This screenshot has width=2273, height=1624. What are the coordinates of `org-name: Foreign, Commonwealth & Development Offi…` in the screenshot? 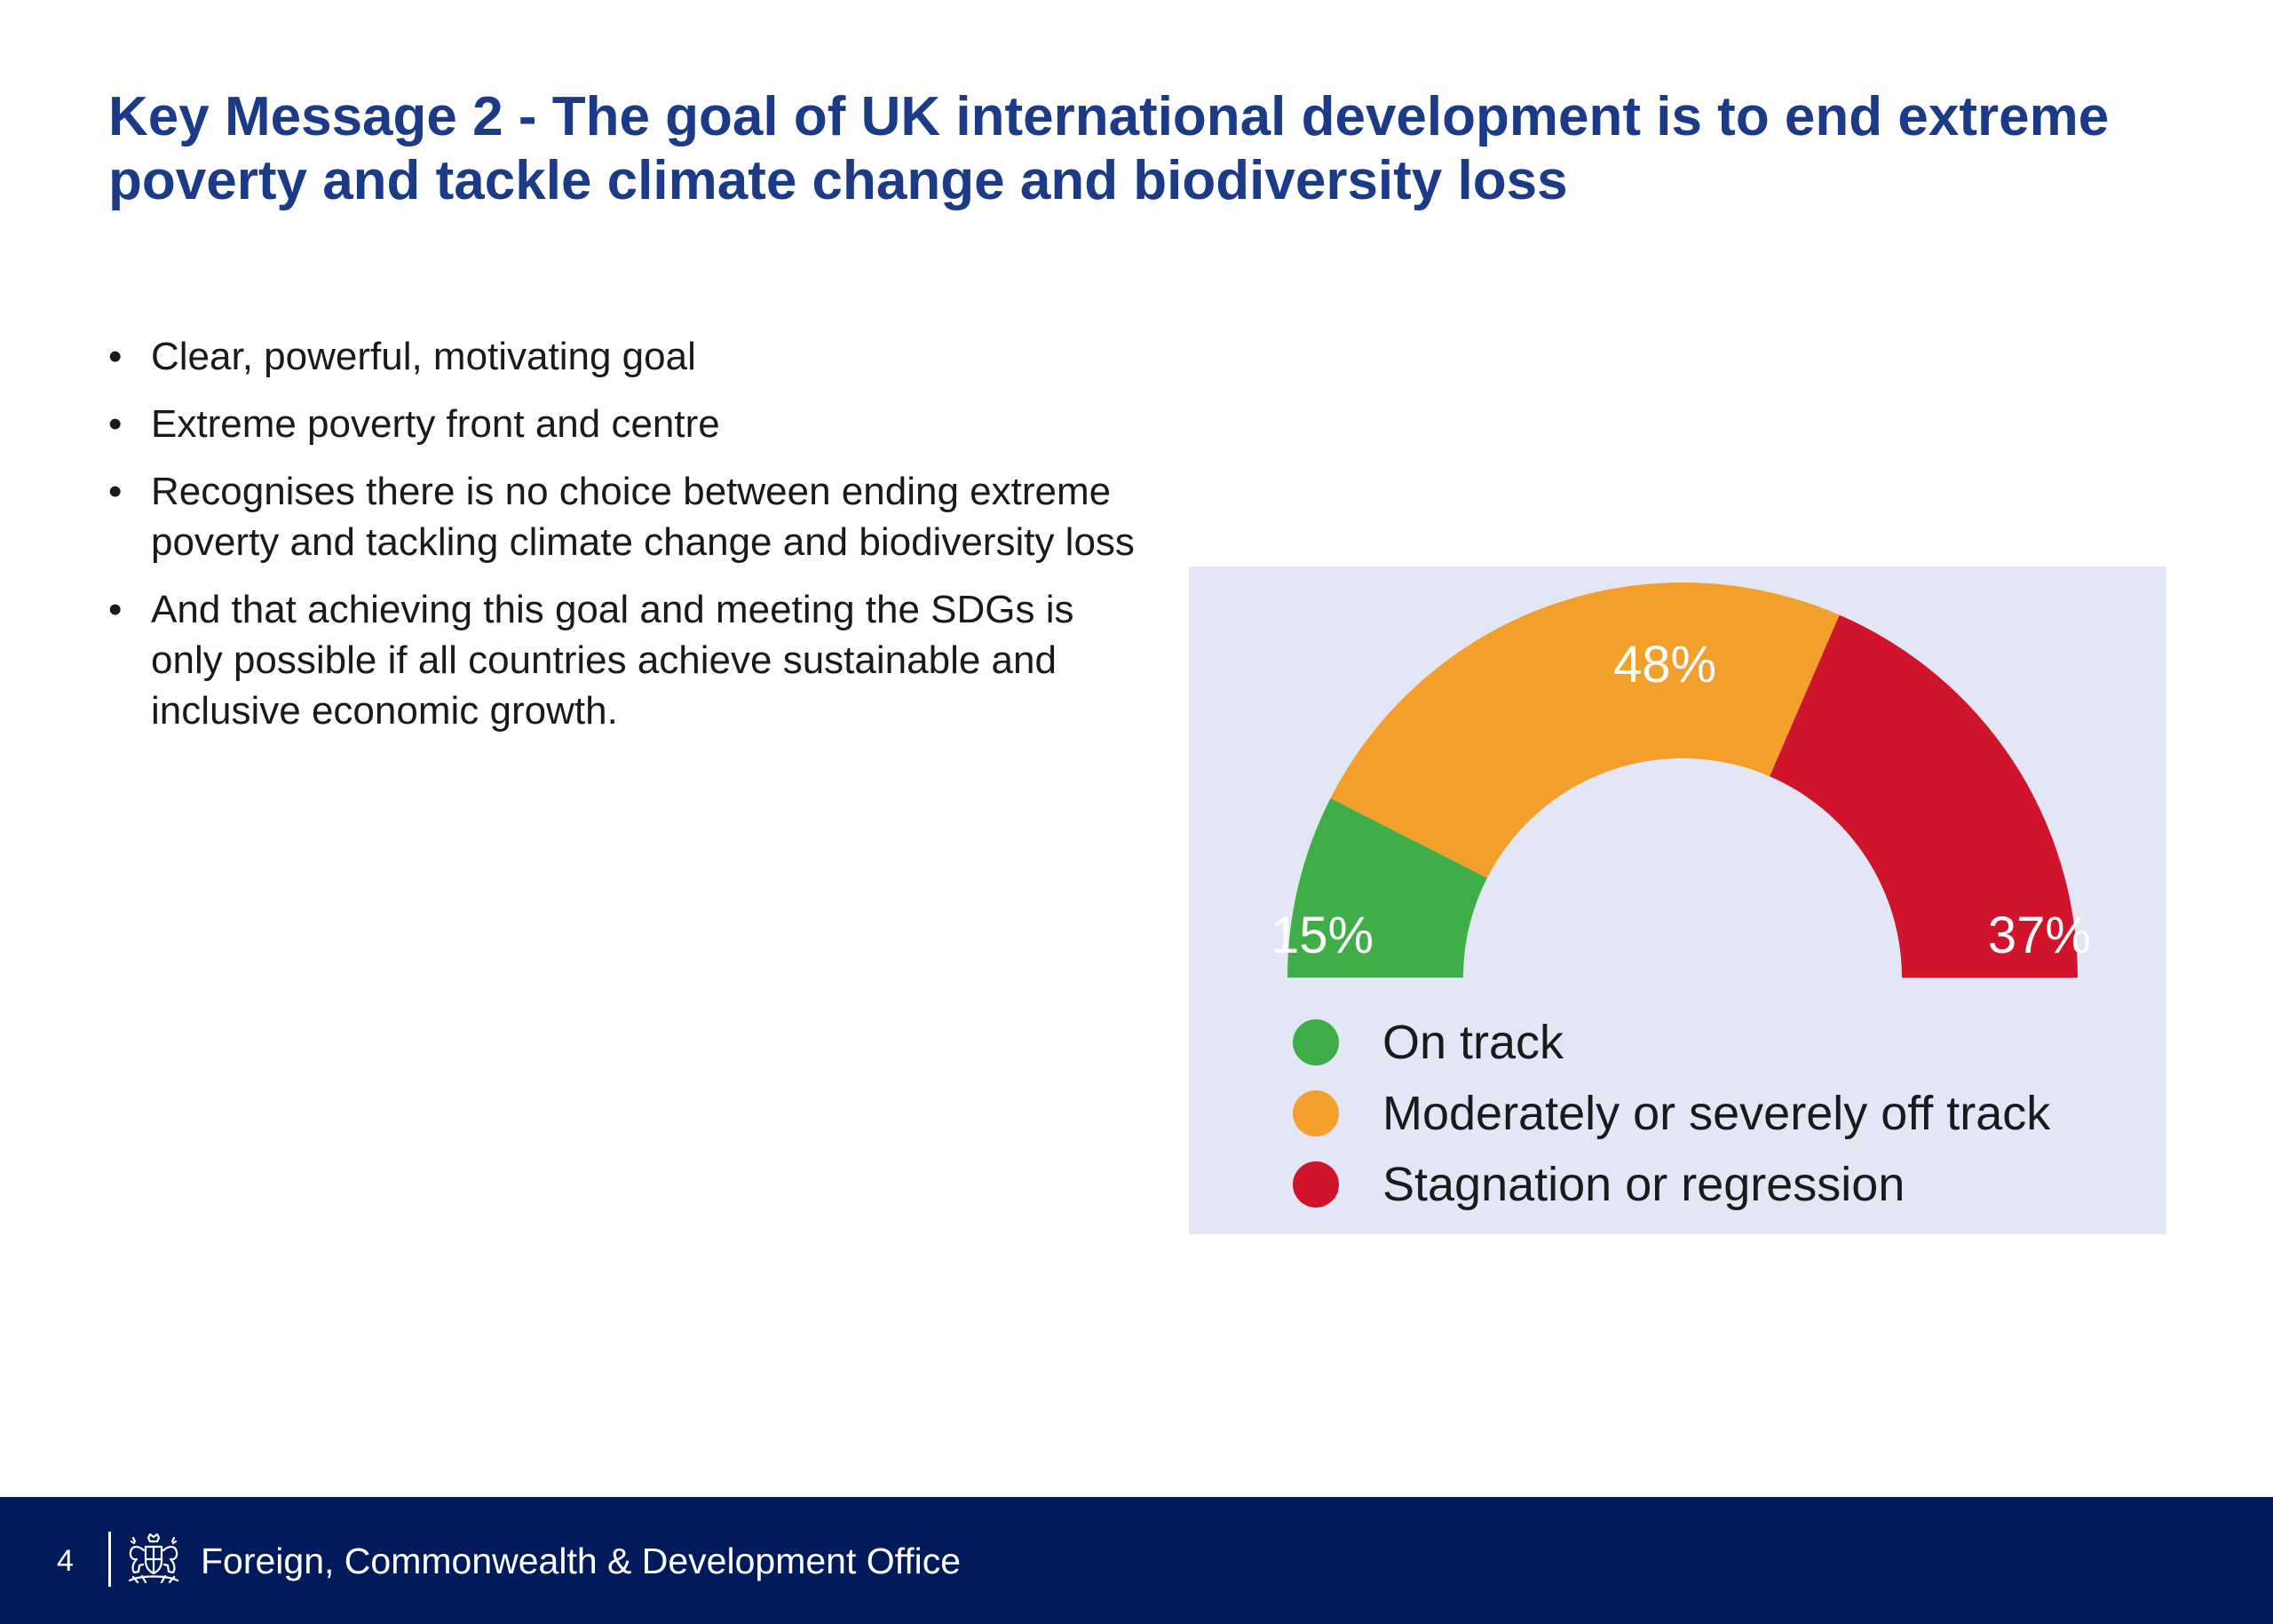 It's located at (582, 1561).